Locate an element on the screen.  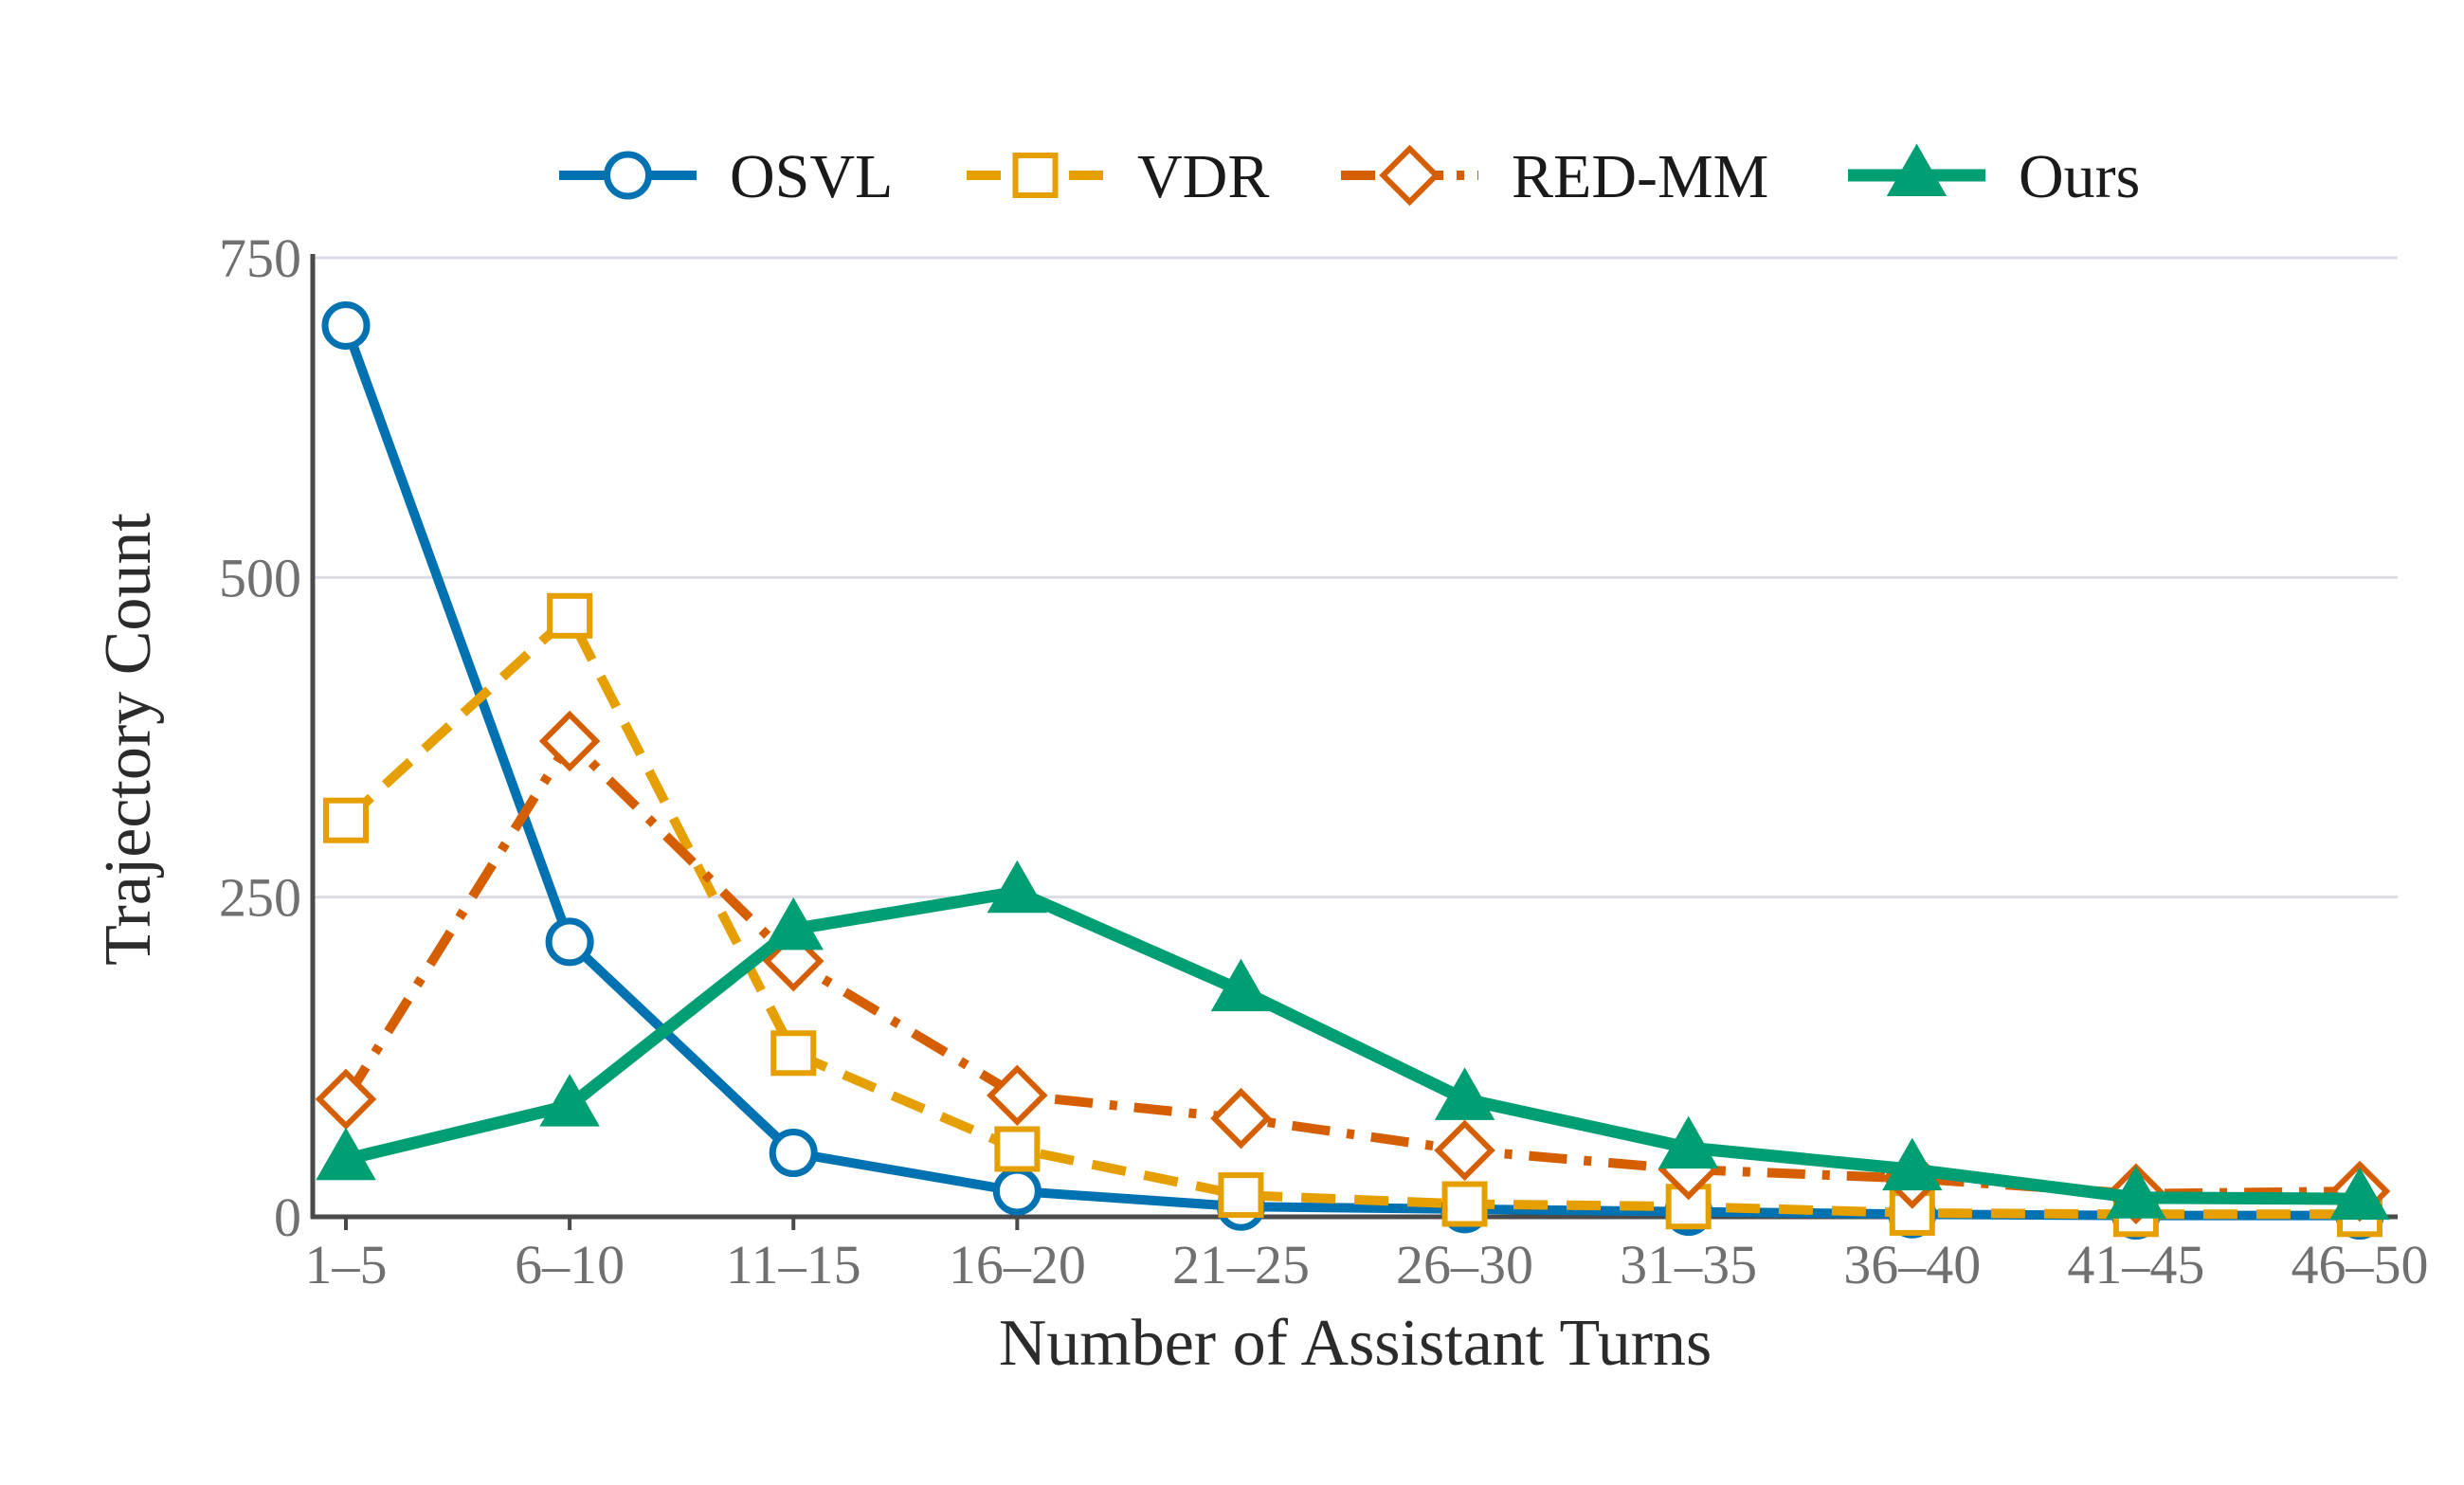
legend-item-vdr: VDR is located at coordinates (1118, 176).